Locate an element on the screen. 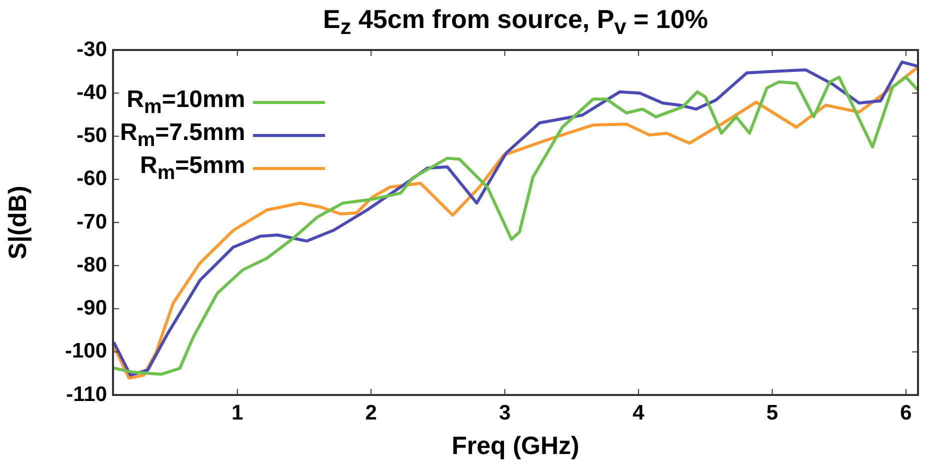 This screenshot has height=466, width=935. x-tick-label: 2 is located at coordinates (371, 412).